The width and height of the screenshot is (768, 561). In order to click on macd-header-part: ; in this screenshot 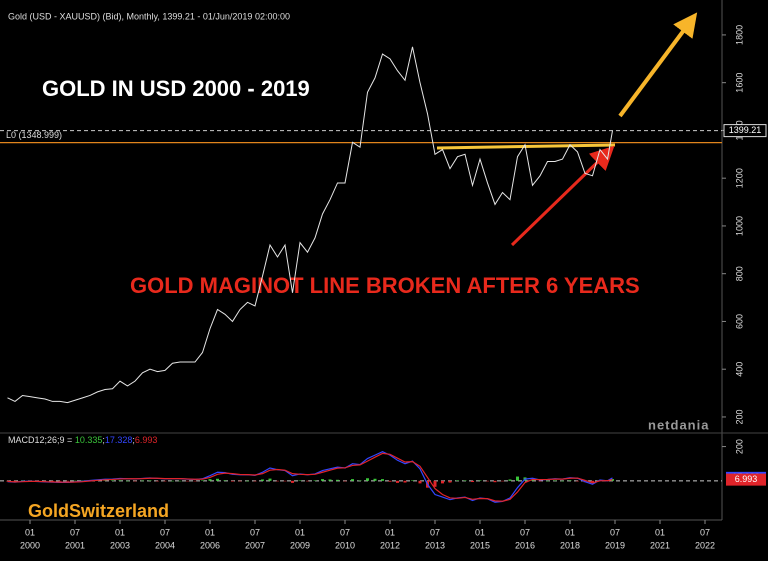, I will do `click(103, 440)`.